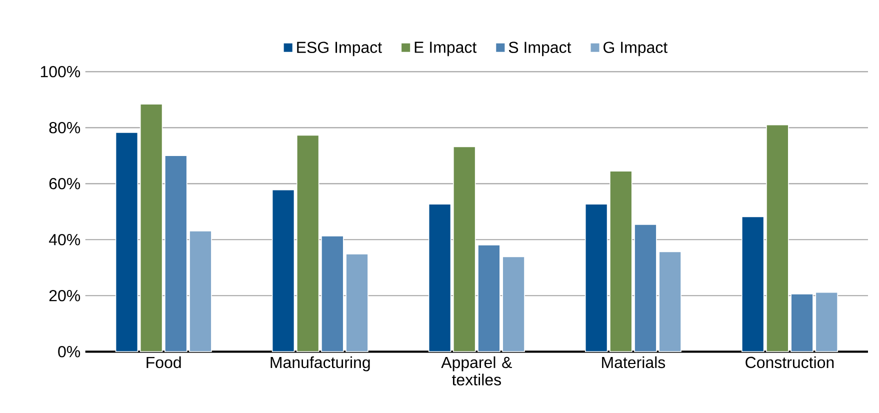 This screenshot has width=879, height=413. I want to click on legend-label: G Impact, so click(636, 49).